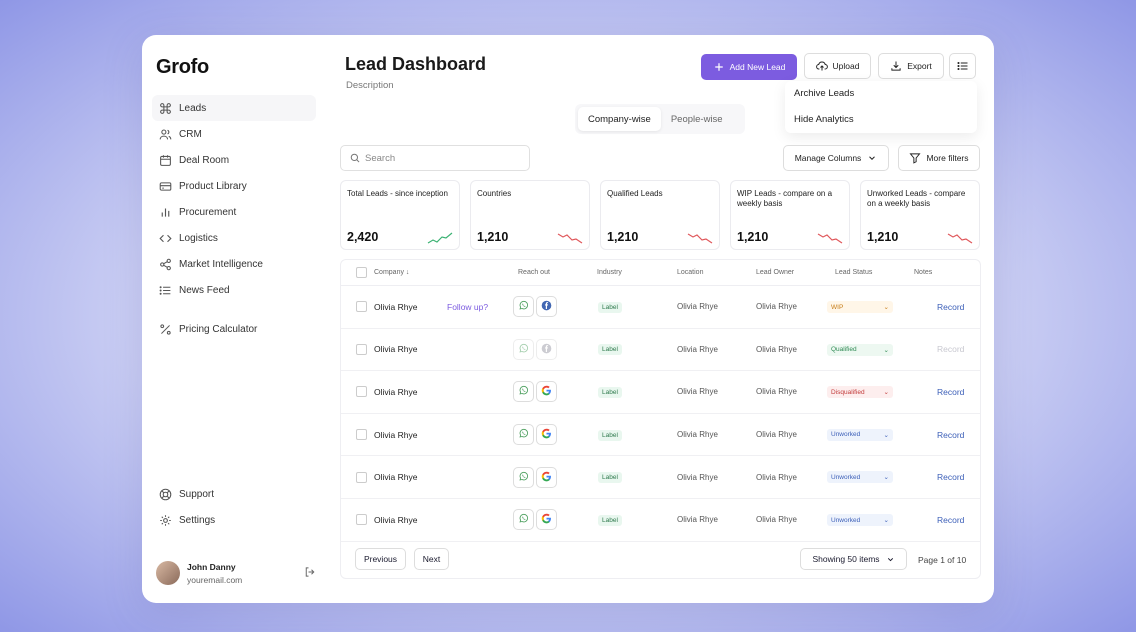  I want to click on more-filters-button: More filters, so click(939, 158).